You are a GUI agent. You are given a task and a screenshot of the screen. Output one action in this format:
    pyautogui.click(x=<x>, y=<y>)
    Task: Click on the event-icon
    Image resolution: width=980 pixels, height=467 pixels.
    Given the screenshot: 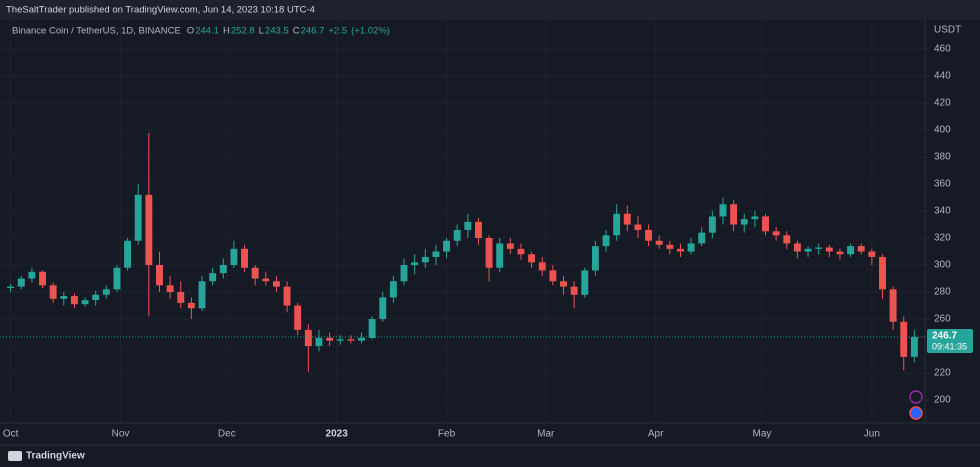 What is the action you would take?
    pyautogui.click(x=916, y=397)
    